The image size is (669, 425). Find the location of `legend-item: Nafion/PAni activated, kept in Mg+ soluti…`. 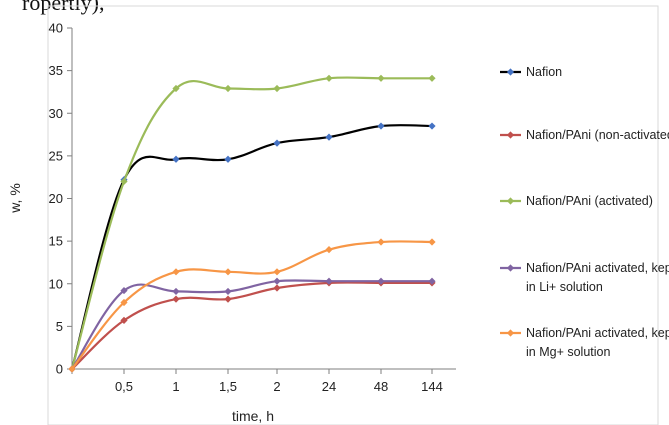

legend-item: Nafion/PAni activated, kept in Mg+ soluti… is located at coordinates (584, 342).